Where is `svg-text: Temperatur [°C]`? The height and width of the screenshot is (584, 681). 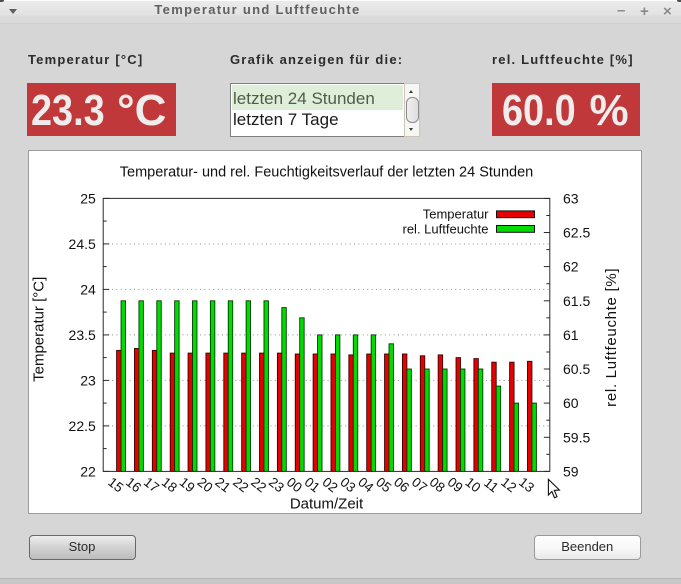
svg-text: Temperatur [°C] is located at coordinates (38, 329).